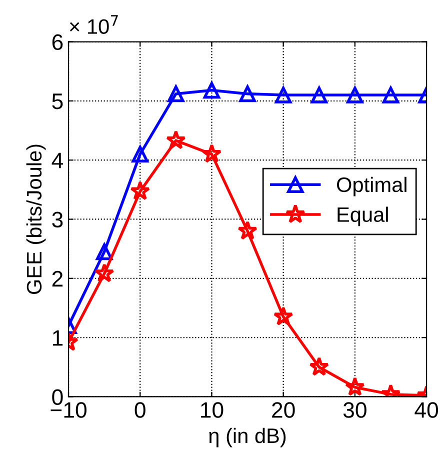 This screenshot has width=442, height=464. Describe the element at coordinates (426, 410) in the screenshot. I see `x-tick-label: 40` at that location.